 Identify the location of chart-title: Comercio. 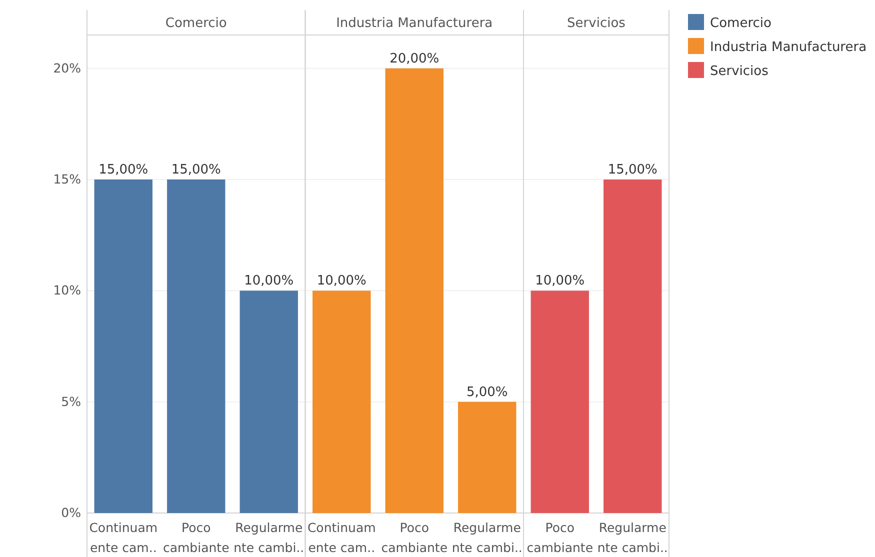
(196, 23).